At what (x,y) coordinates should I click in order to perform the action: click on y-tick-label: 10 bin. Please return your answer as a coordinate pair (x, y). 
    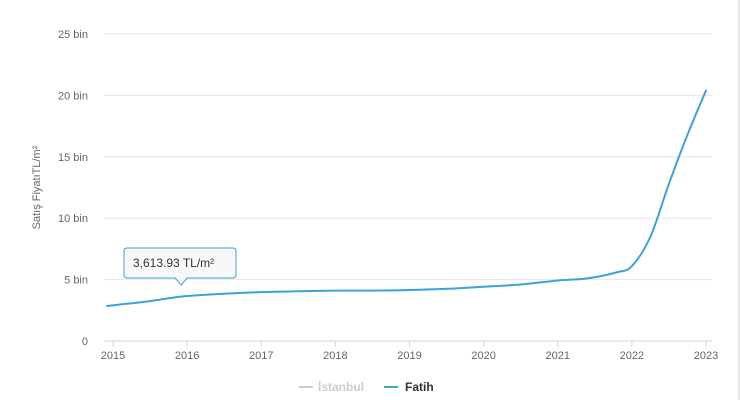
    Looking at the image, I should click on (73, 219).